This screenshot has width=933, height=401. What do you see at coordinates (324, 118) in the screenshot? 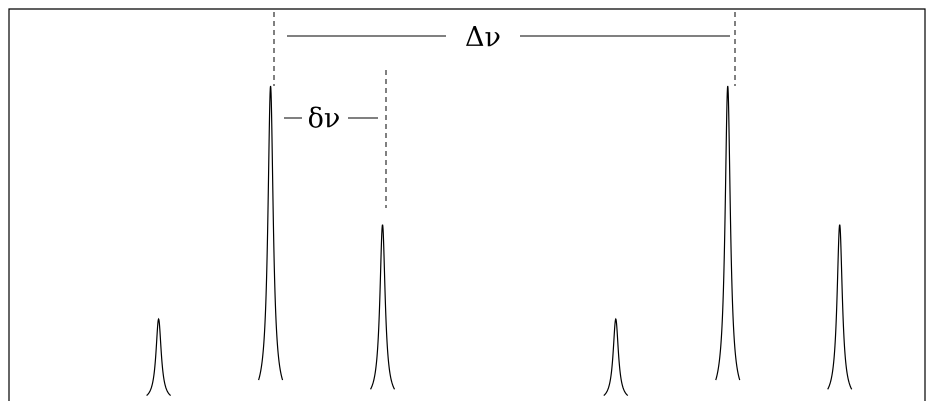
I see `small-spacing-label: δν` at bounding box center [324, 118].